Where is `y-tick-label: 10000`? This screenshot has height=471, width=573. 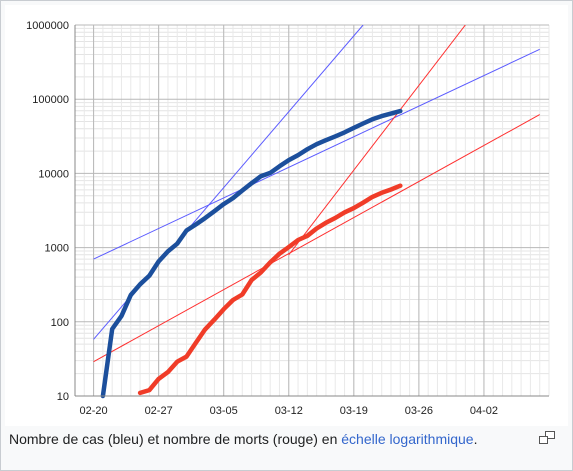 y-tick-label: 10000 is located at coordinates (53, 174).